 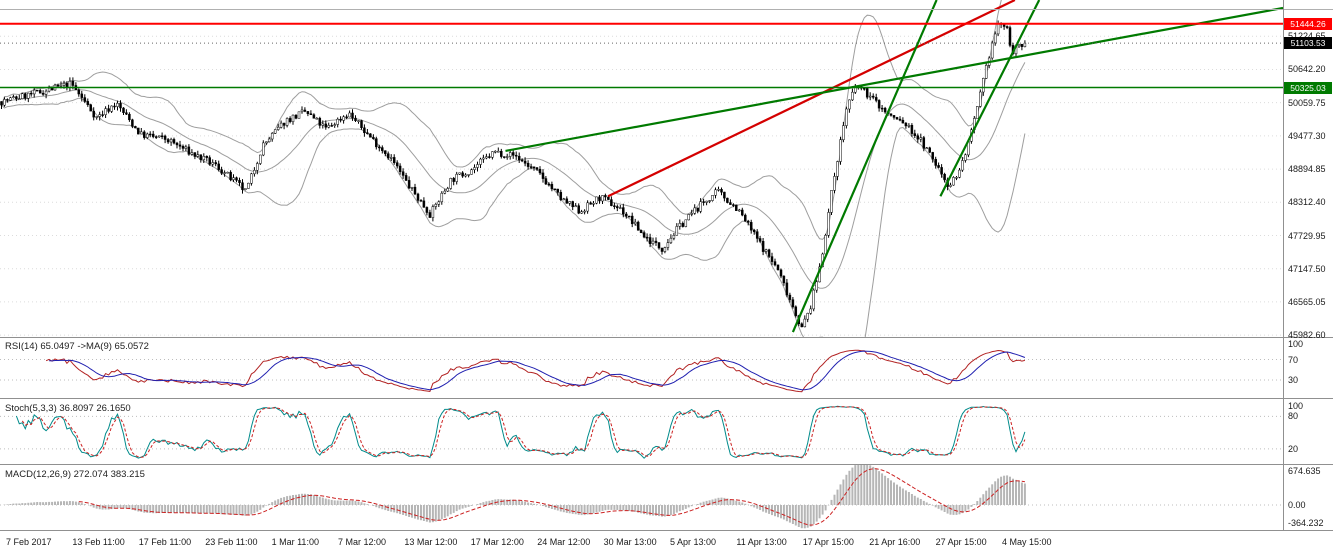 What do you see at coordinates (295, 542) in the screenshot?
I see `time-axis-label: 1 Mar 11:00` at bounding box center [295, 542].